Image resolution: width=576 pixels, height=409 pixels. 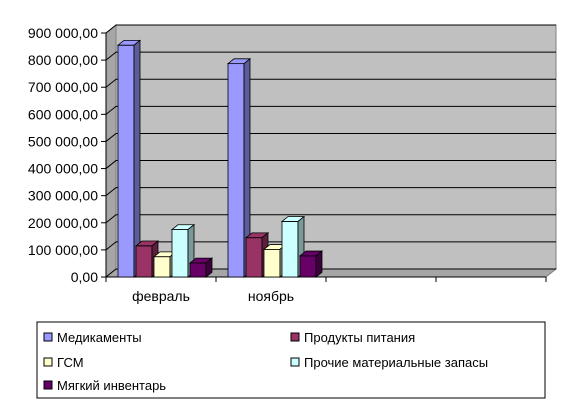 What do you see at coordinates (359, 337) in the screenshot?
I see `legend-label: Продукты питания` at bounding box center [359, 337].